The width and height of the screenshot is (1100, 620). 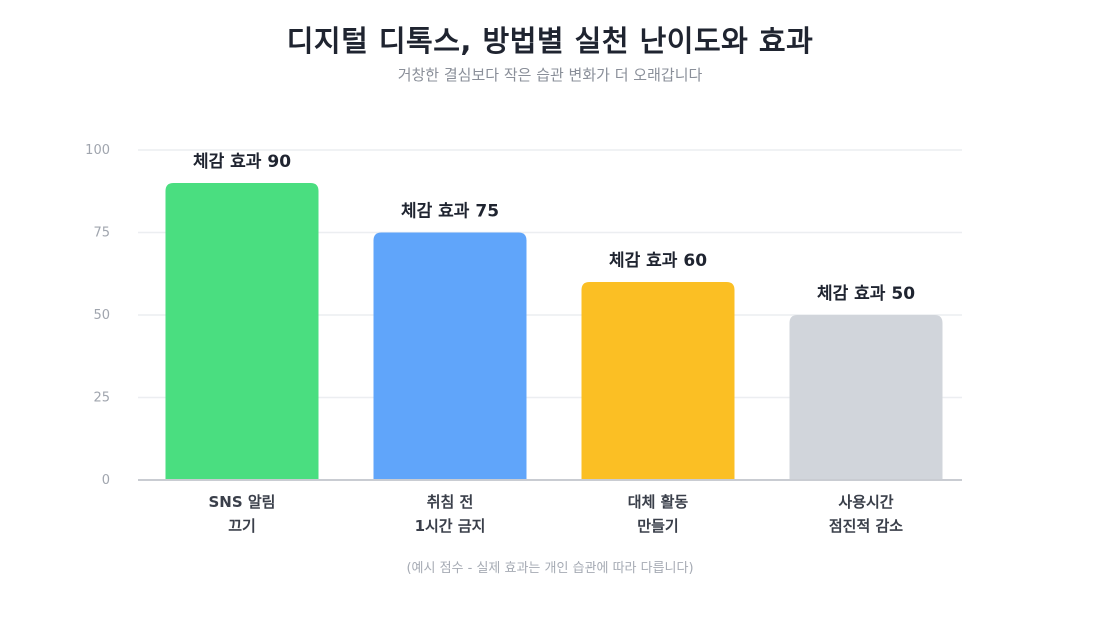 What do you see at coordinates (101, 233) in the screenshot?
I see `y-tick-label: 75` at bounding box center [101, 233].